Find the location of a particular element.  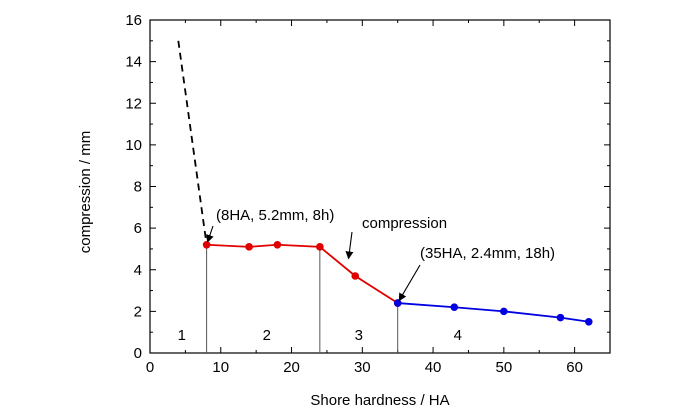

x-tick-label: 20 is located at coordinates (291, 367).